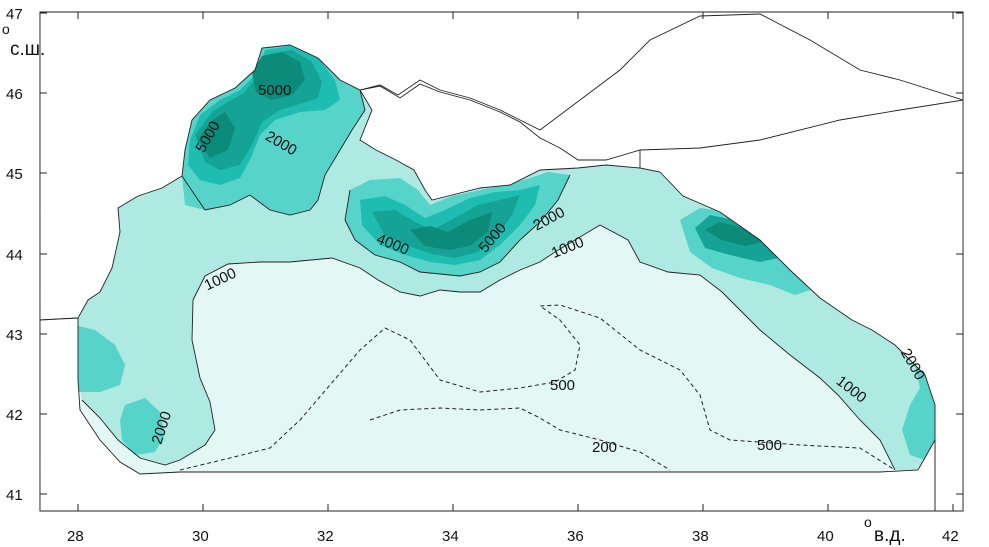 Image resolution: width=989 pixels, height=547 pixels. Describe the element at coordinates (451, 231) in the screenshot. I see `band-gt-5000-crimea` at that location.